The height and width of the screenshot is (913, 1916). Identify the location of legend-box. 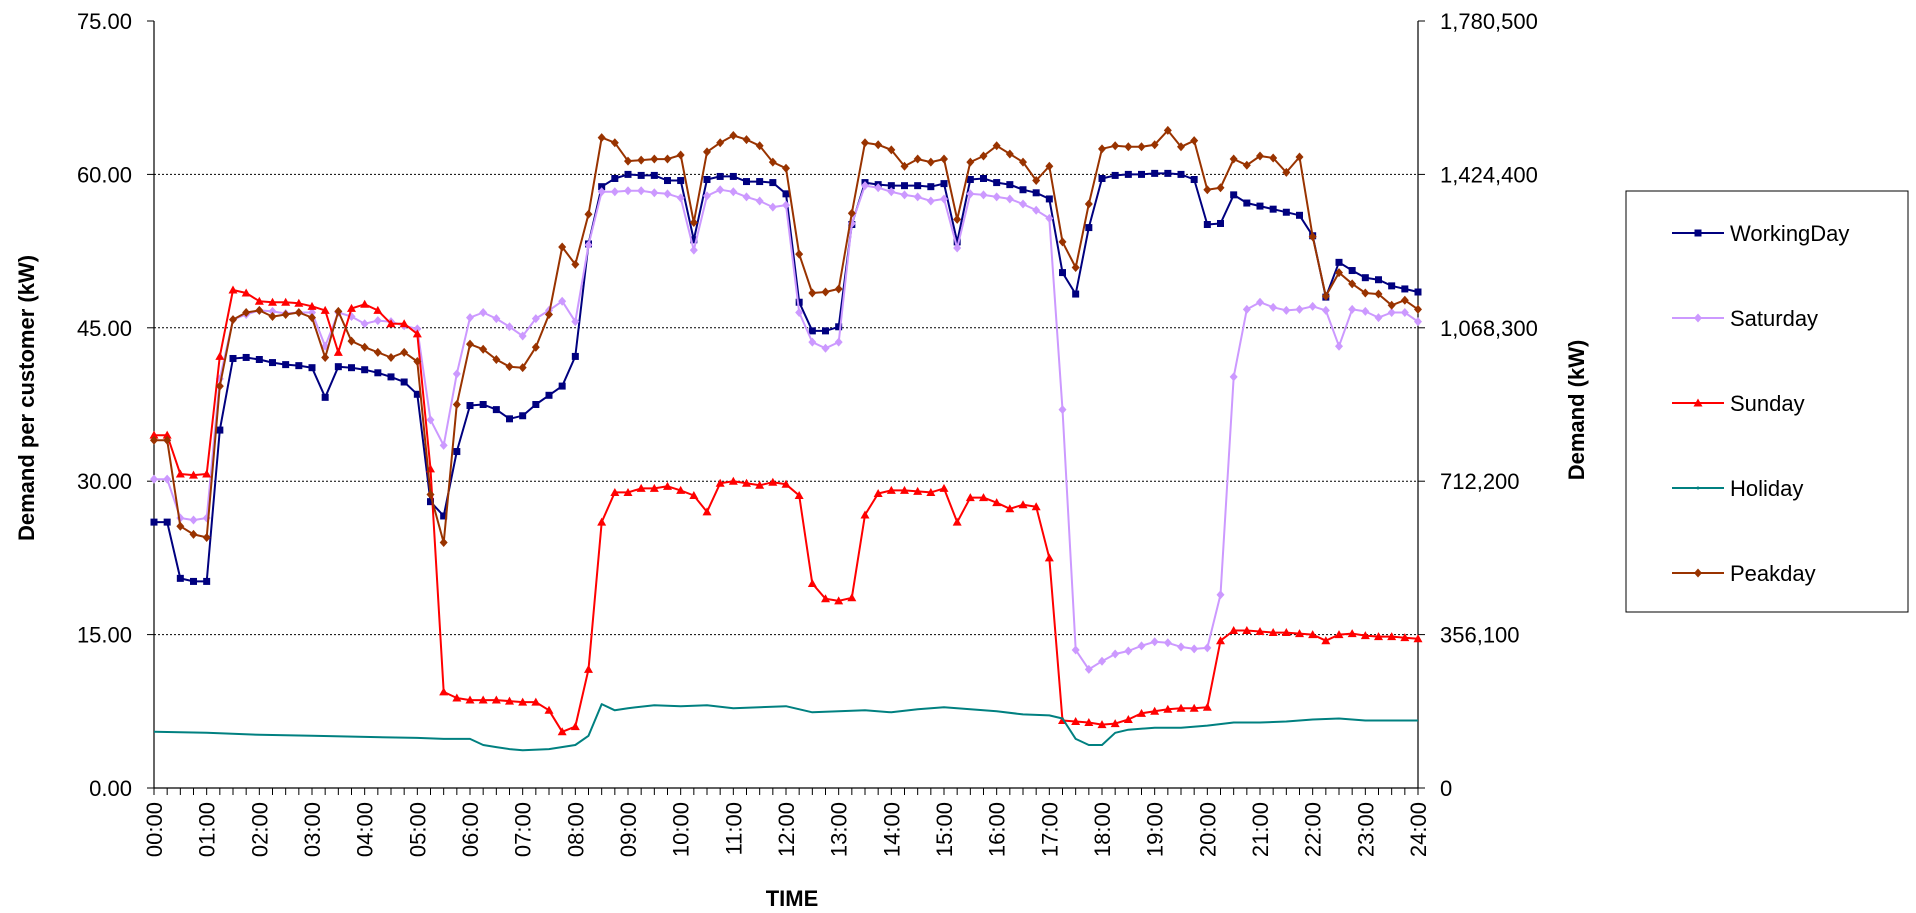
(1767, 401).